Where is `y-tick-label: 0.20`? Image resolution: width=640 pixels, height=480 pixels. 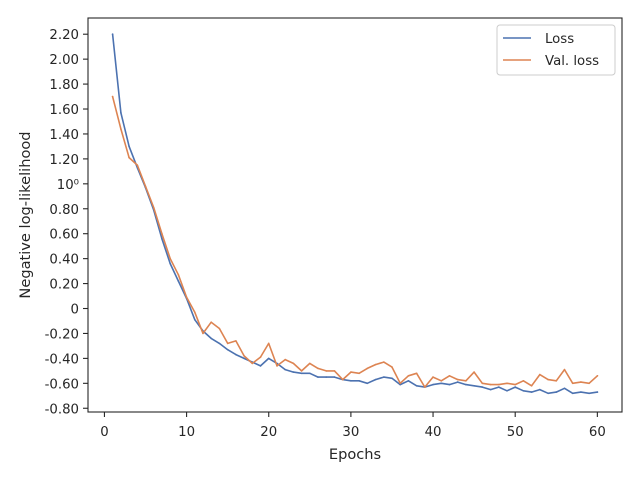 y-tick-label: 0.20 is located at coordinates (64, 285).